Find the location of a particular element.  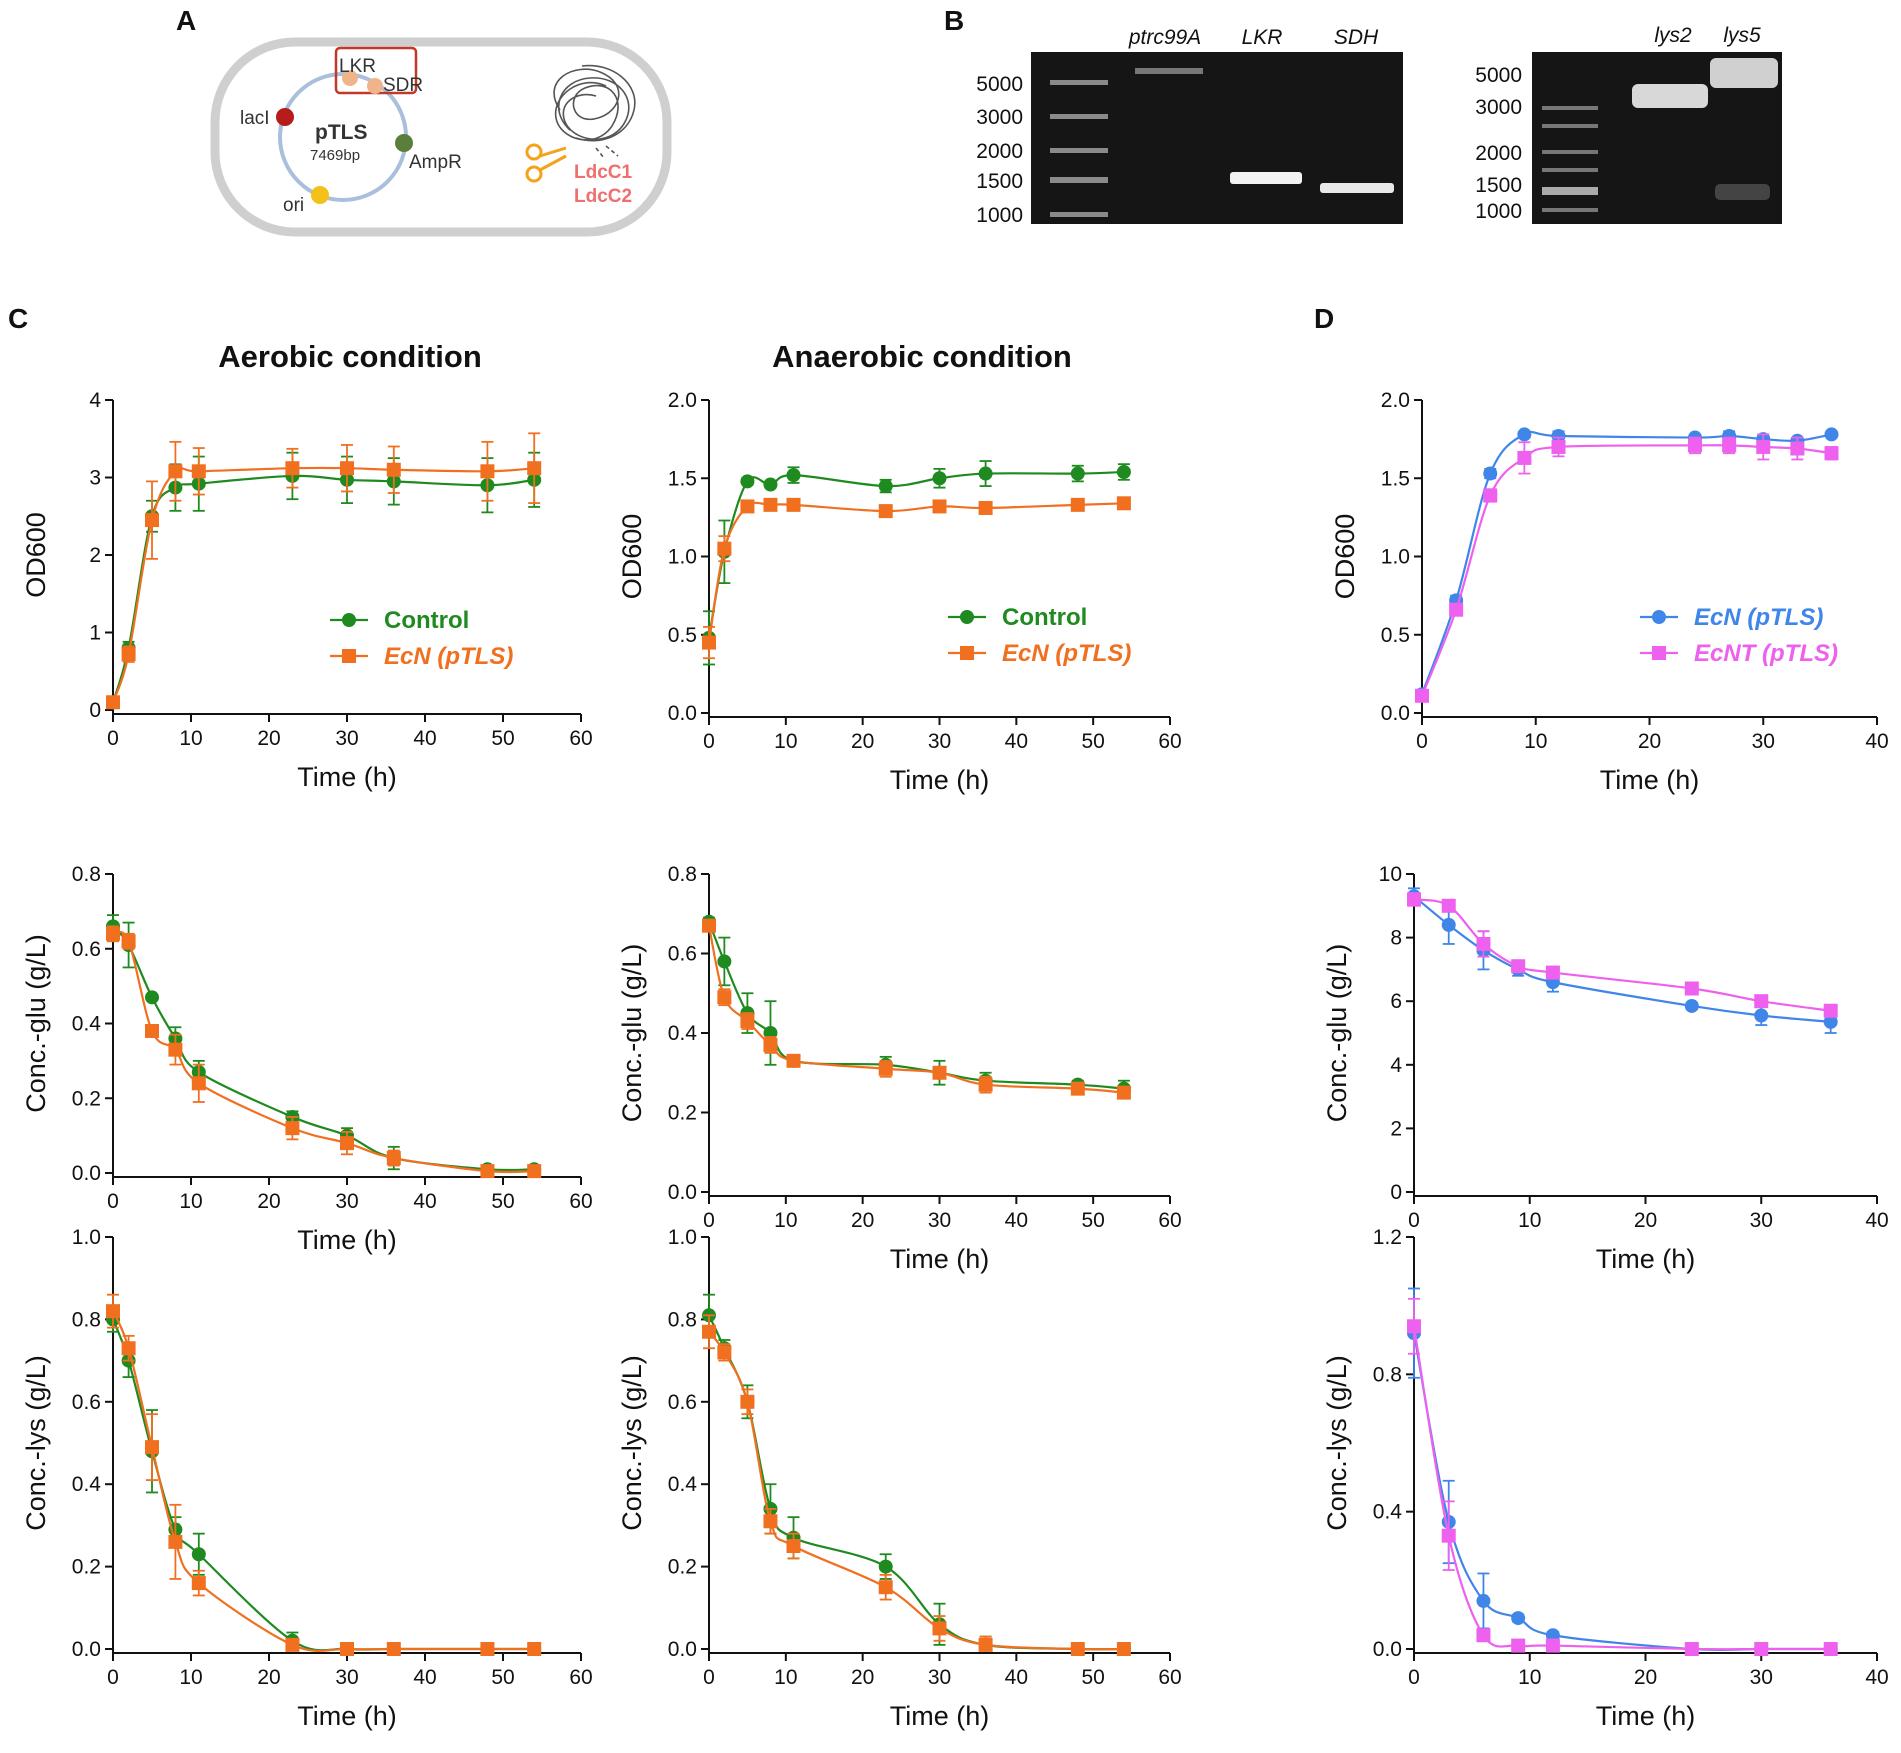

lane-sdh: SDH is located at coordinates (1356, 37).